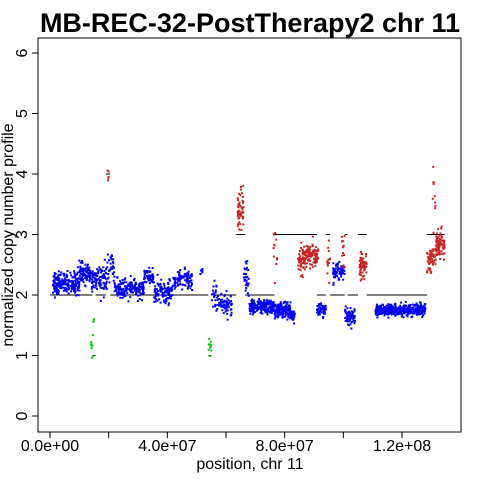 The image size is (480, 480). I want to click on loss-point, so click(92, 355).